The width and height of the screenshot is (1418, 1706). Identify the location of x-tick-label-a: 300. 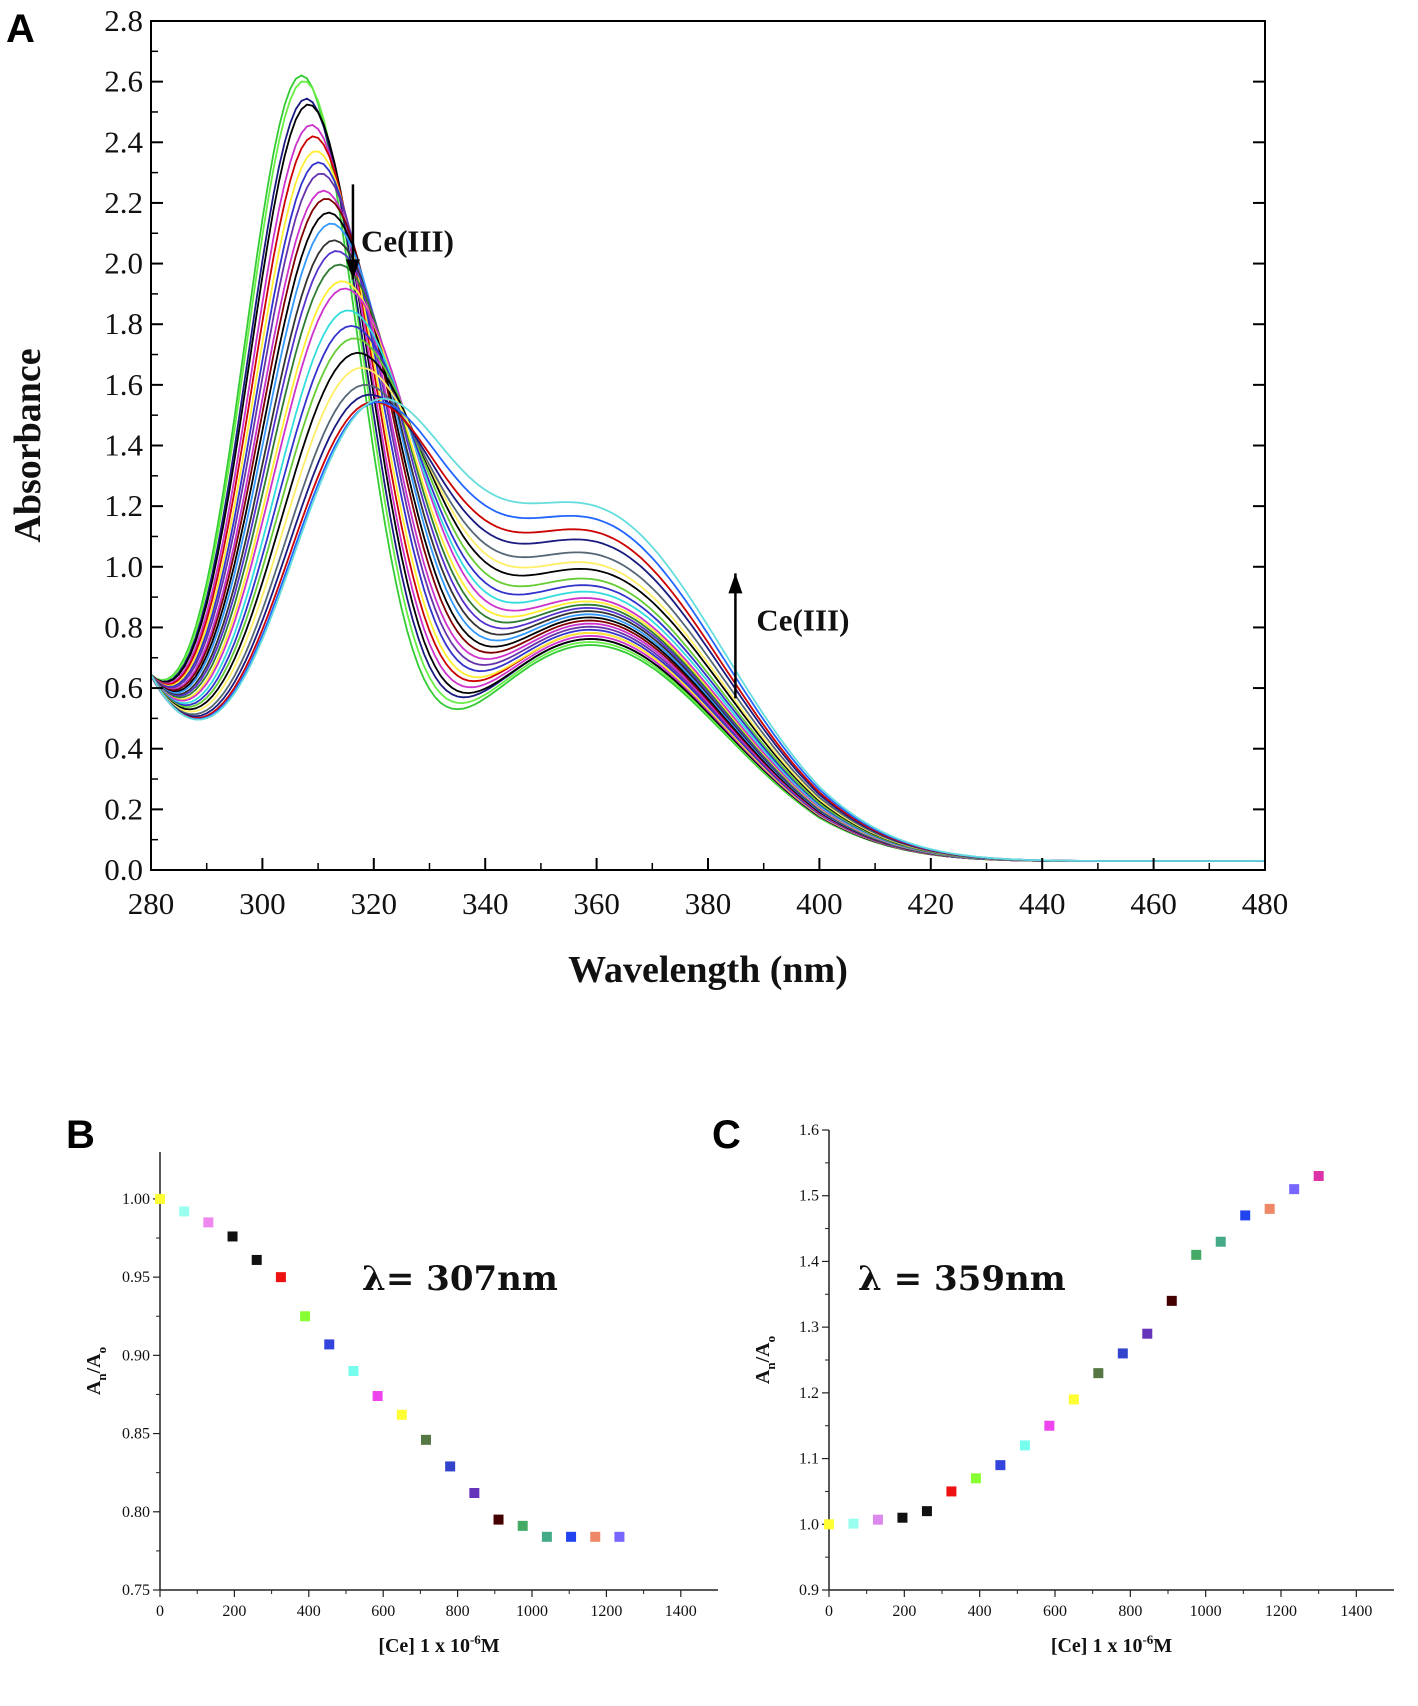
(262, 903).